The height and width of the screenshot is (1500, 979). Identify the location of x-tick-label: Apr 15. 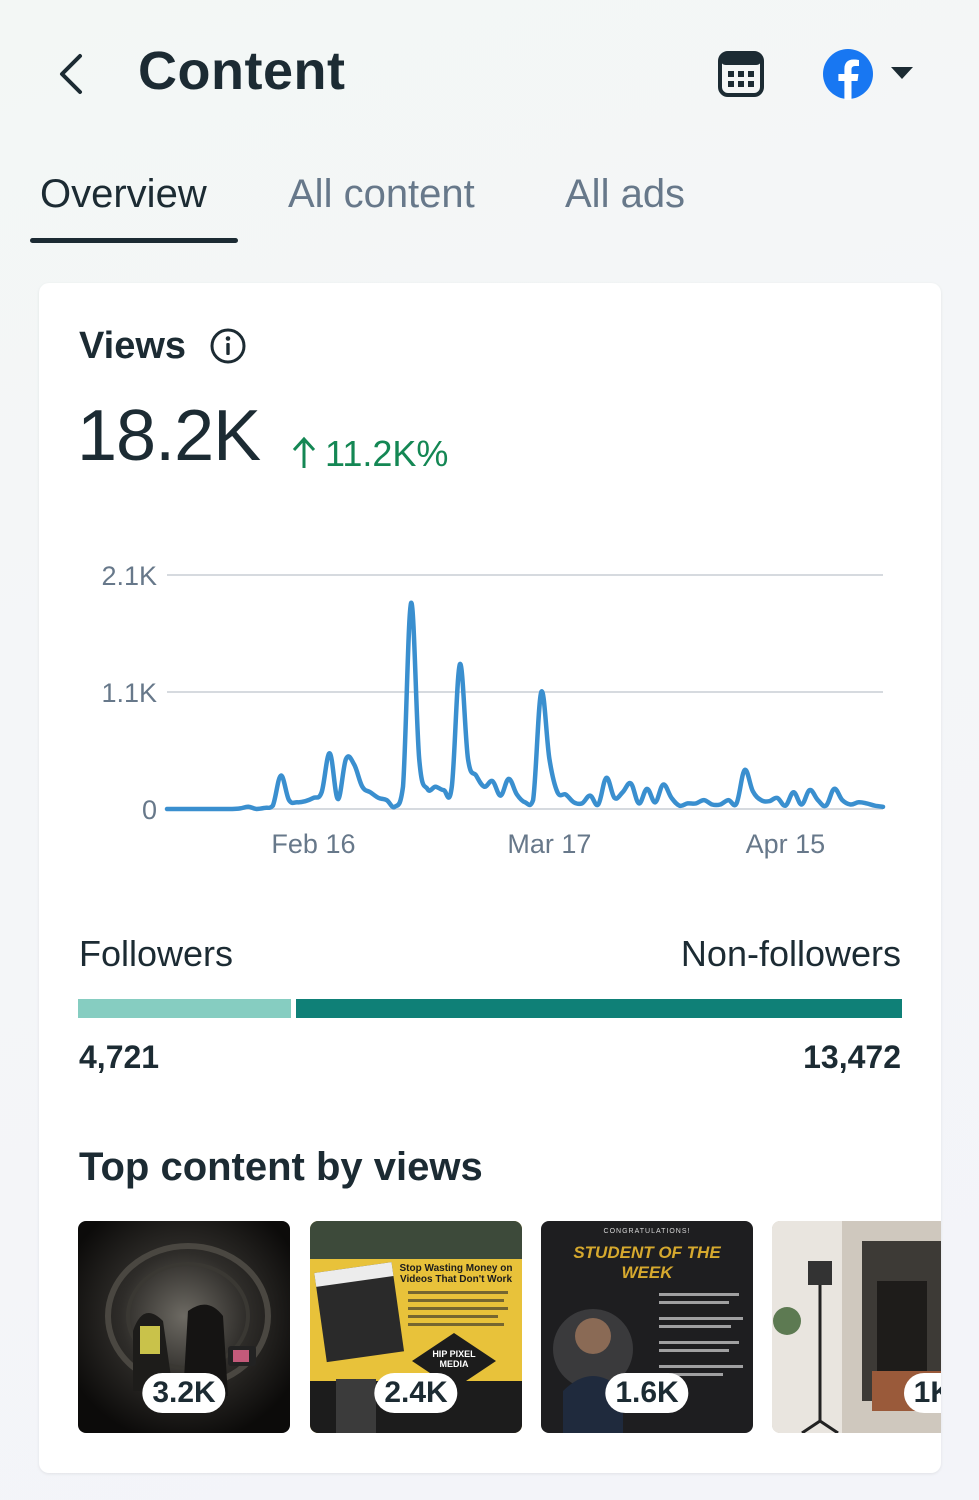
(786, 844).